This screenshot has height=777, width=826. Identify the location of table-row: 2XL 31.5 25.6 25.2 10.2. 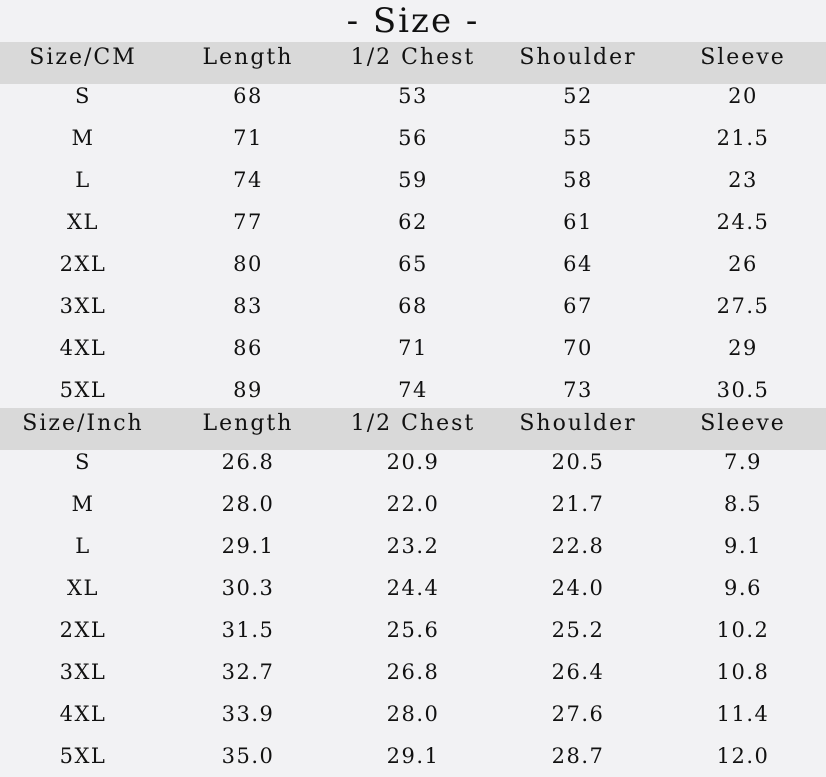
(413, 630).